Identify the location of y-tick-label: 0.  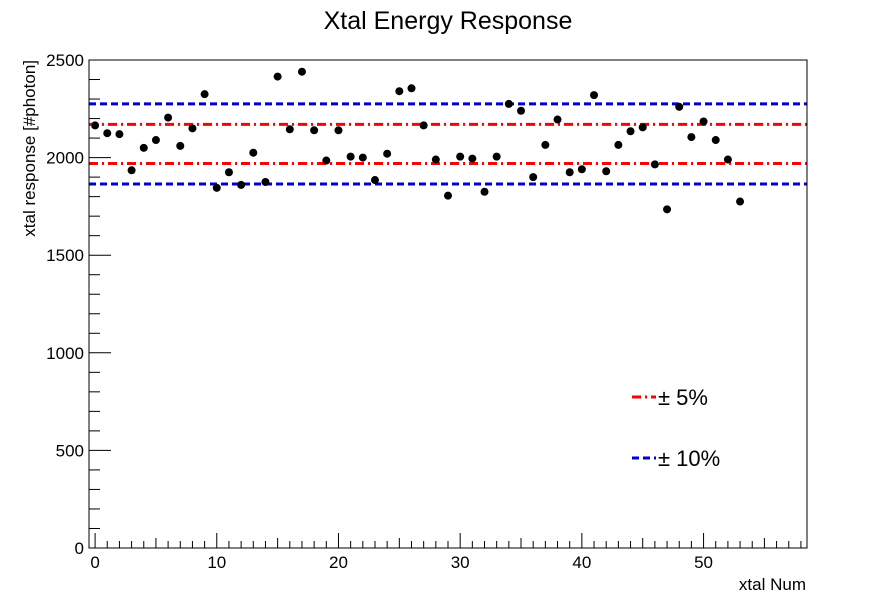
(79, 548).